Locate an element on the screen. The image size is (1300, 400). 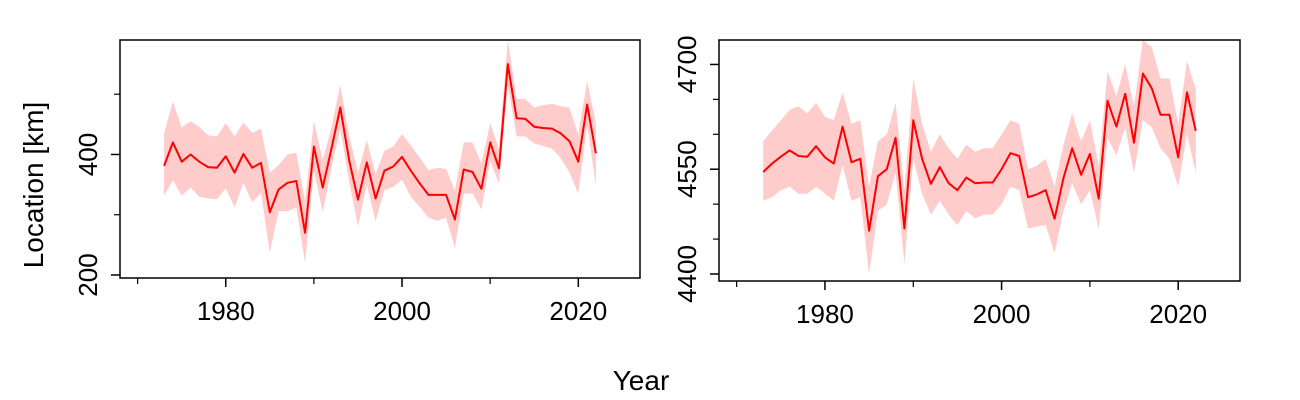
y-tick-label: 4700 is located at coordinates (687, 64).